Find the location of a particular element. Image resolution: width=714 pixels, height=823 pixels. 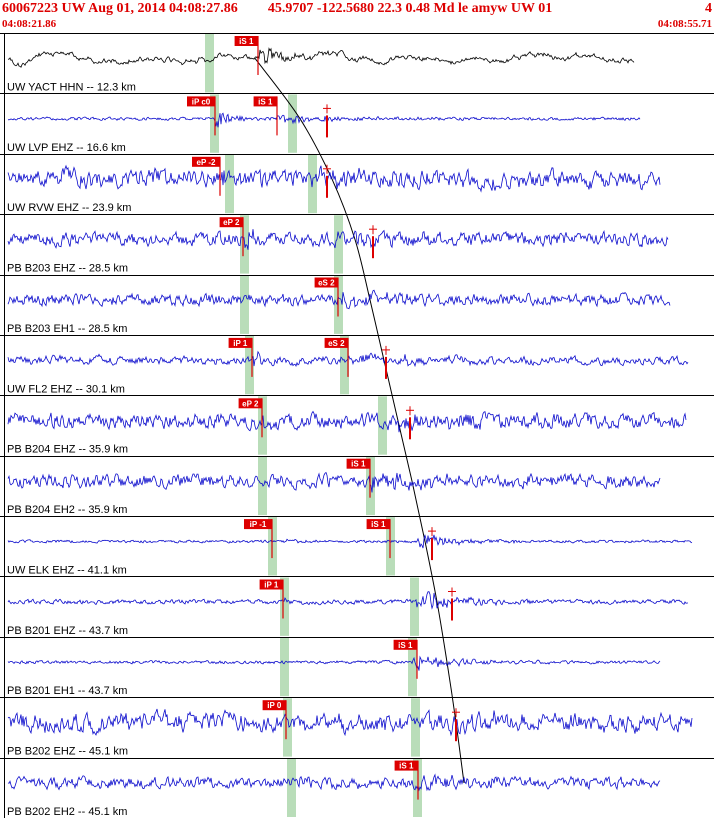

event-flag-count: 4 is located at coordinates (708, 8).